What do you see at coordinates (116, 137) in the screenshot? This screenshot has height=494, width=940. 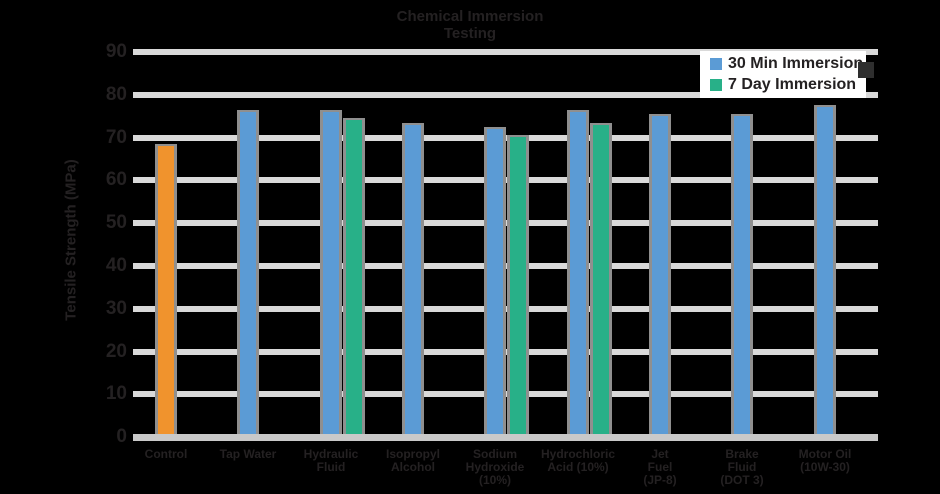 I see `y-tick-label: 70` at bounding box center [116, 137].